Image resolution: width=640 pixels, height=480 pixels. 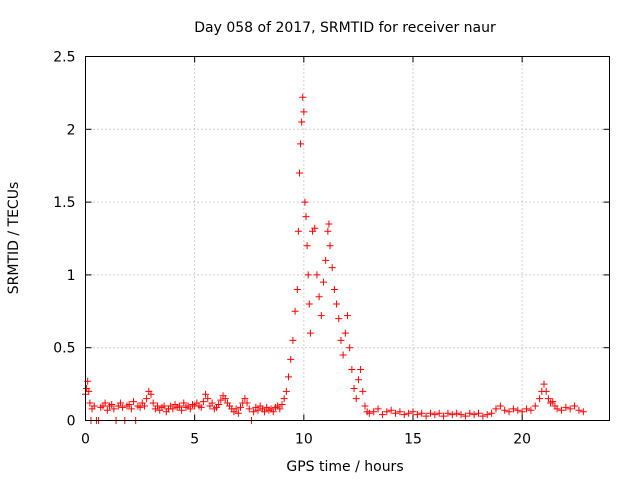 What do you see at coordinates (85, 440) in the screenshot?
I see `x-tick-label: 0` at bounding box center [85, 440].